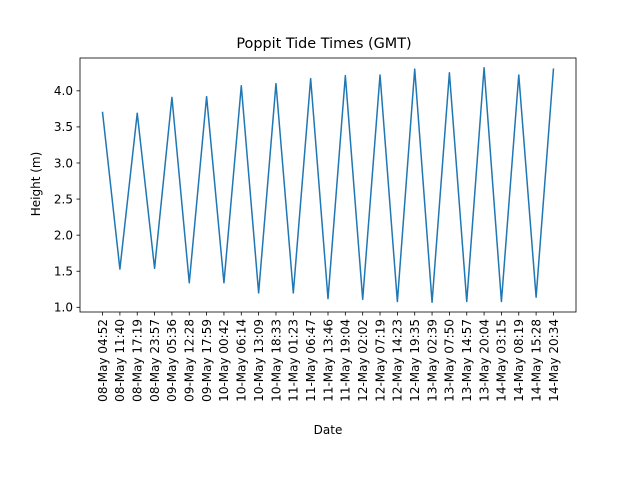 This screenshot has height=480, width=640. Describe the element at coordinates (224, 360) in the screenshot. I see `x-tick-label: 10-May 00:42` at that location.